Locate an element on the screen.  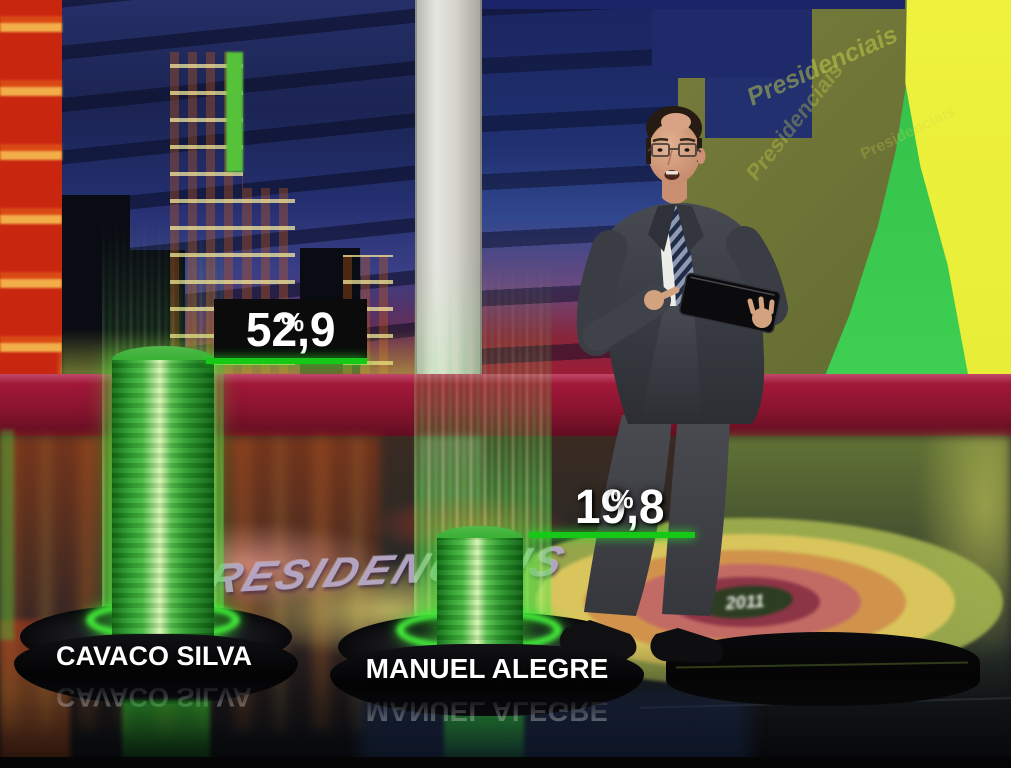
video-wall-red-screen is located at coordinates (31, 188).